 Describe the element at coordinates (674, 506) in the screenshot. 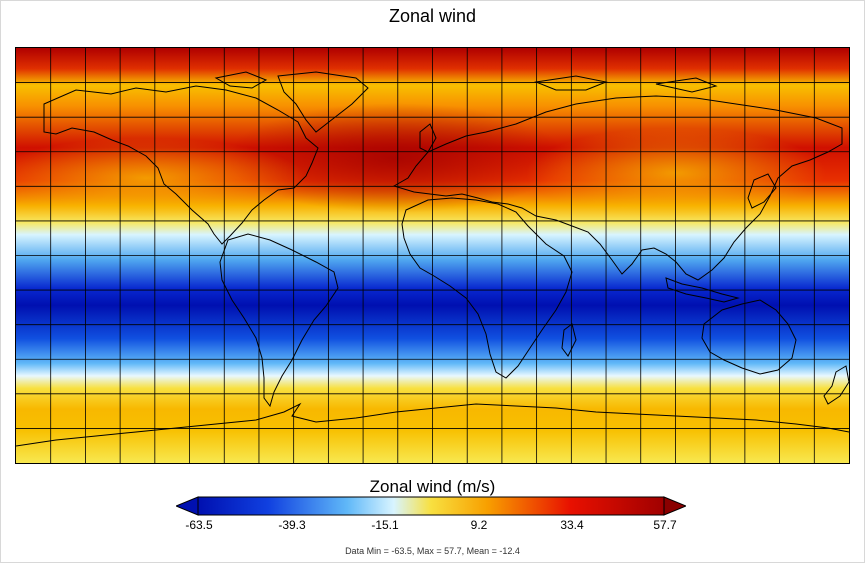

I see `colorbar-max-arrow` at that location.